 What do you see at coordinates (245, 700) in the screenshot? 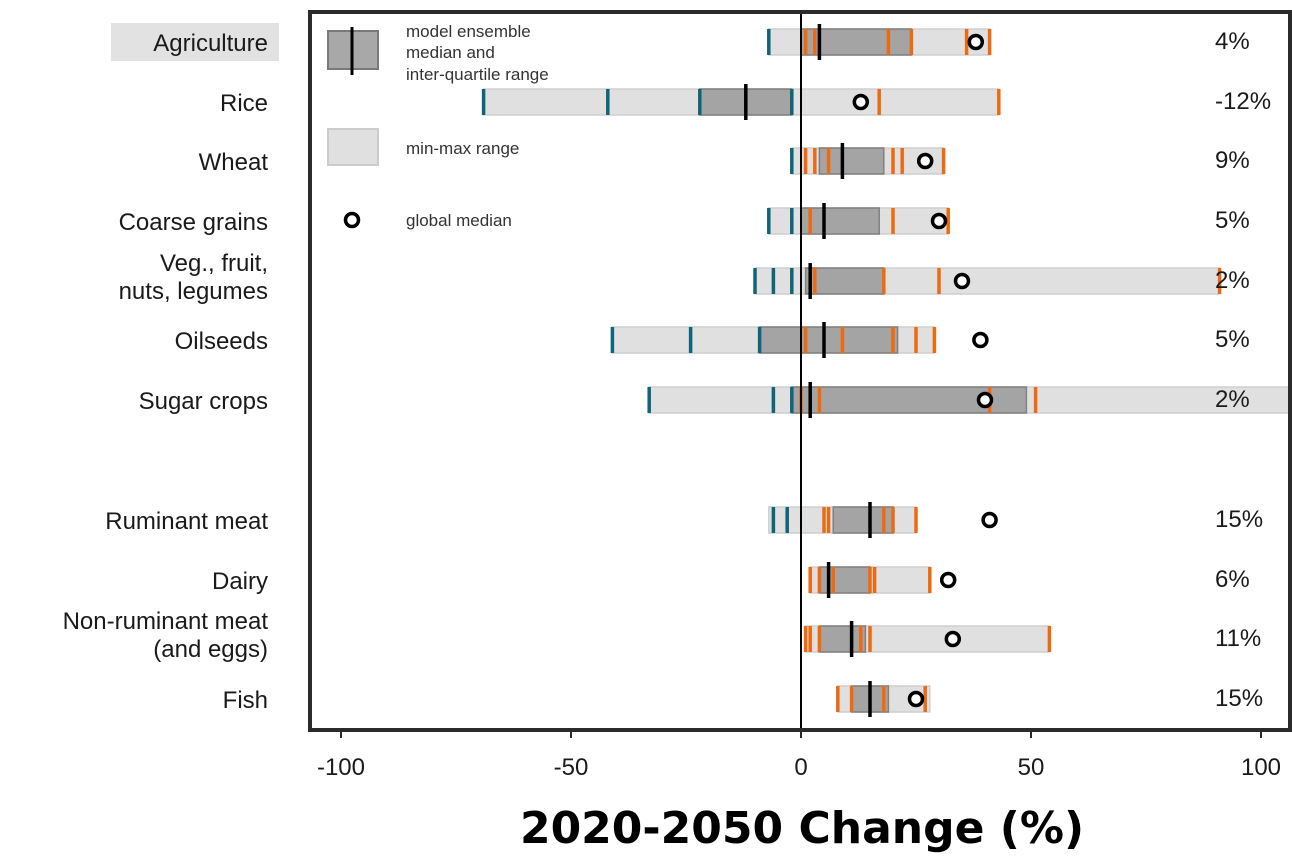
I see `category-label: Fish` at bounding box center [245, 700].